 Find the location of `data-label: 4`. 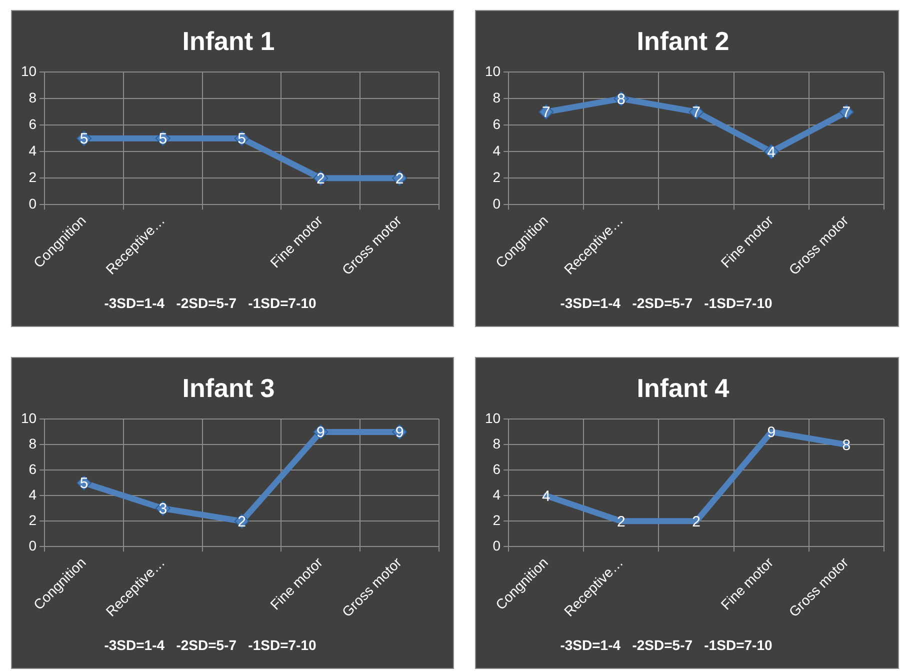

data-label: 4 is located at coordinates (771, 152).